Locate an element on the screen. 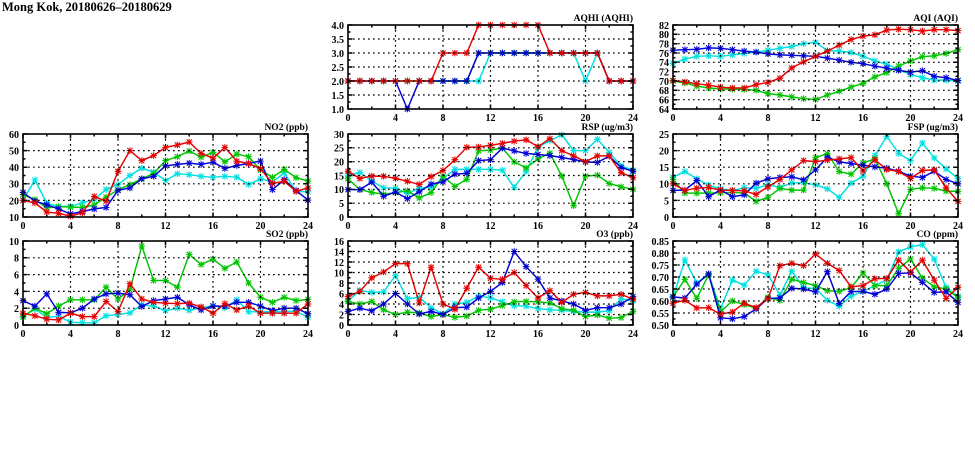 Image resolution: width=975 pixels, height=452 pixels. svg-text: 80 is located at coordinates (664, 35).